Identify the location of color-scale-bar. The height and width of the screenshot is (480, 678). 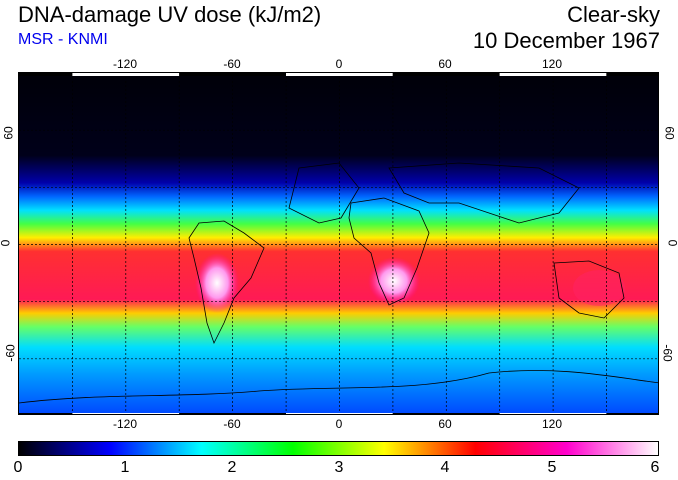
(338, 448).